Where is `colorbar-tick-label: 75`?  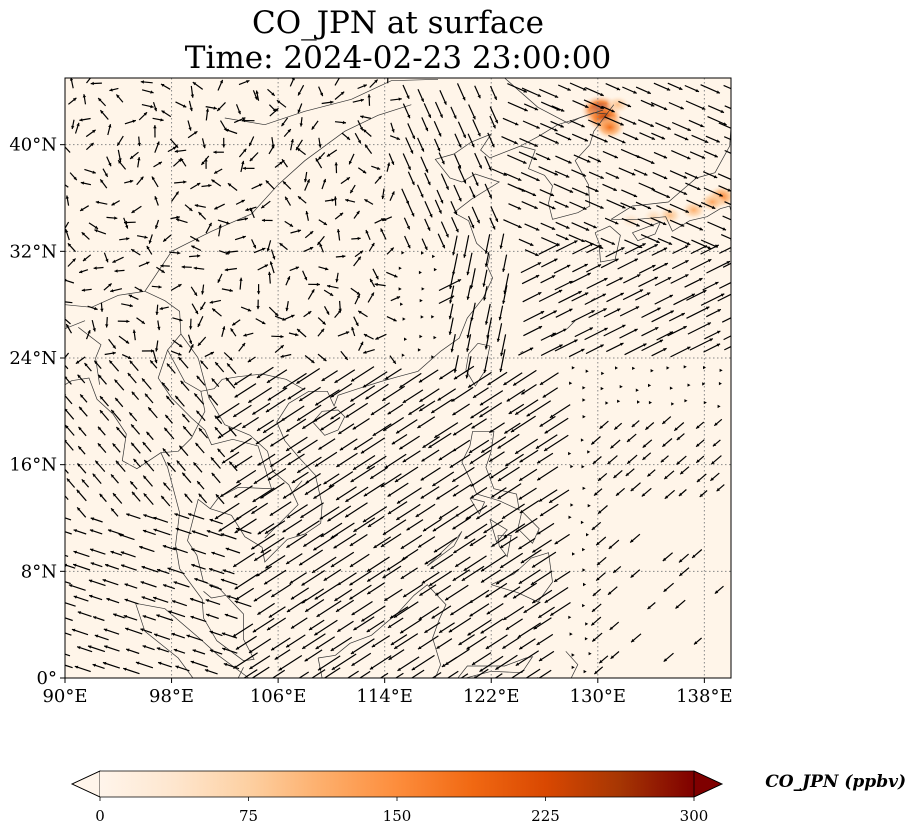 colorbar-tick-label: 75 is located at coordinates (248, 816).